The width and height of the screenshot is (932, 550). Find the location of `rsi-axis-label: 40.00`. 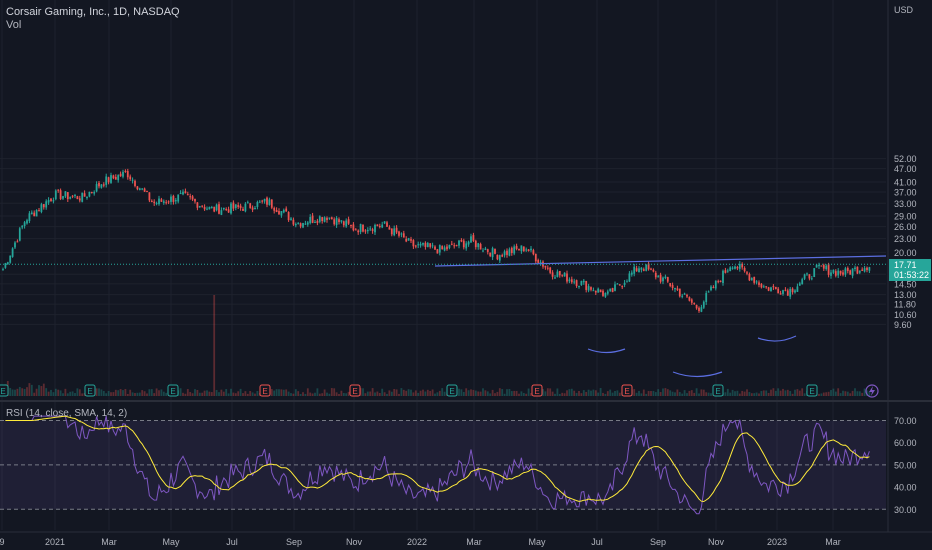

rsi-axis-label: 40.00 is located at coordinates (905, 488).